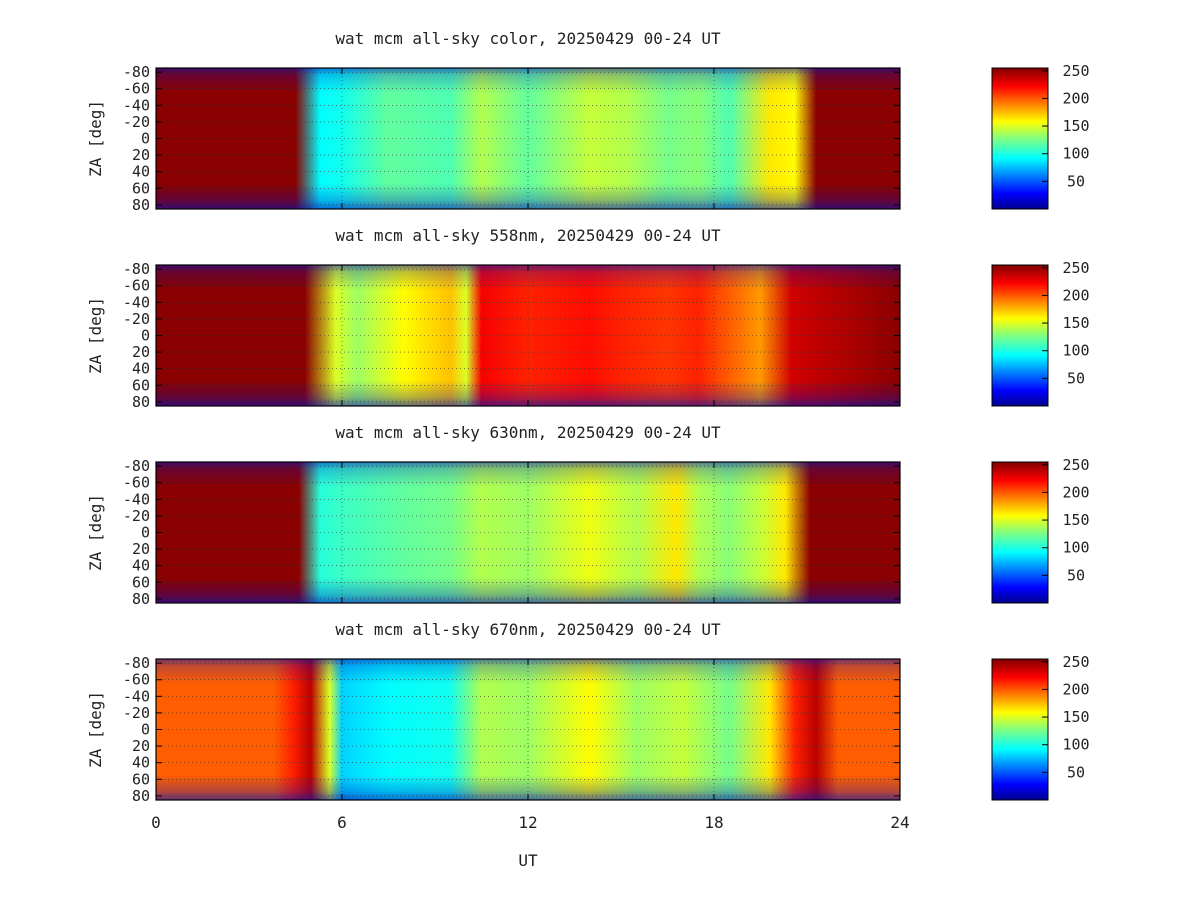 The width and height of the screenshot is (1200, 900). Describe the element at coordinates (528, 38) in the screenshot. I see `panel-title: wat mcm all-sky color, 20250429 00-24 UT` at that location.